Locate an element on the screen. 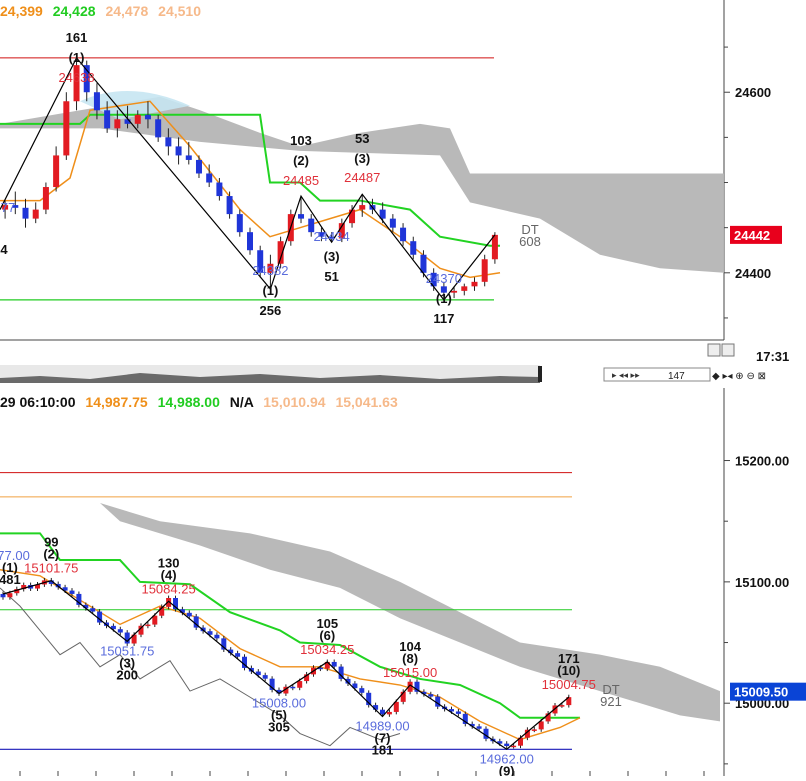 This screenshot has height=781, width=806. peak-wave: (2) is located at coordinates (51, 554).